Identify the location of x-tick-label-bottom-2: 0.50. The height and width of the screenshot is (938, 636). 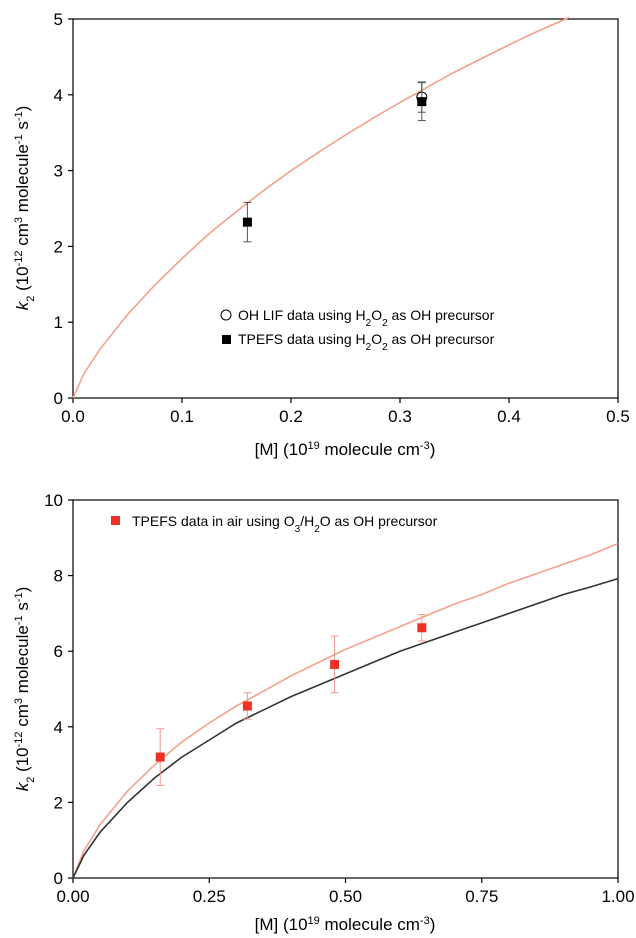
(345, 896).